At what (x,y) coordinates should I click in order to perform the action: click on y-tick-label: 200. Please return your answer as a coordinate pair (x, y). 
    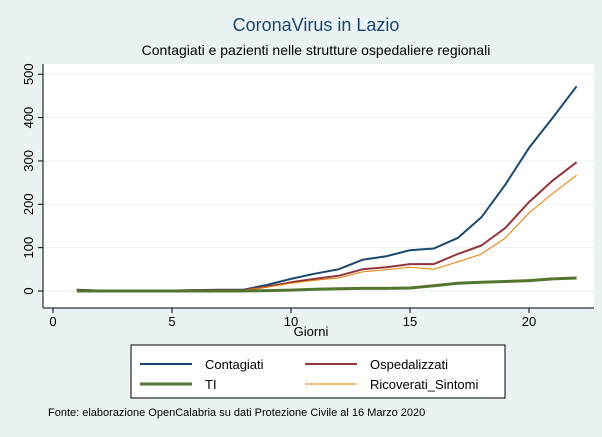
    Looking at the image, I should click on (28, 204).